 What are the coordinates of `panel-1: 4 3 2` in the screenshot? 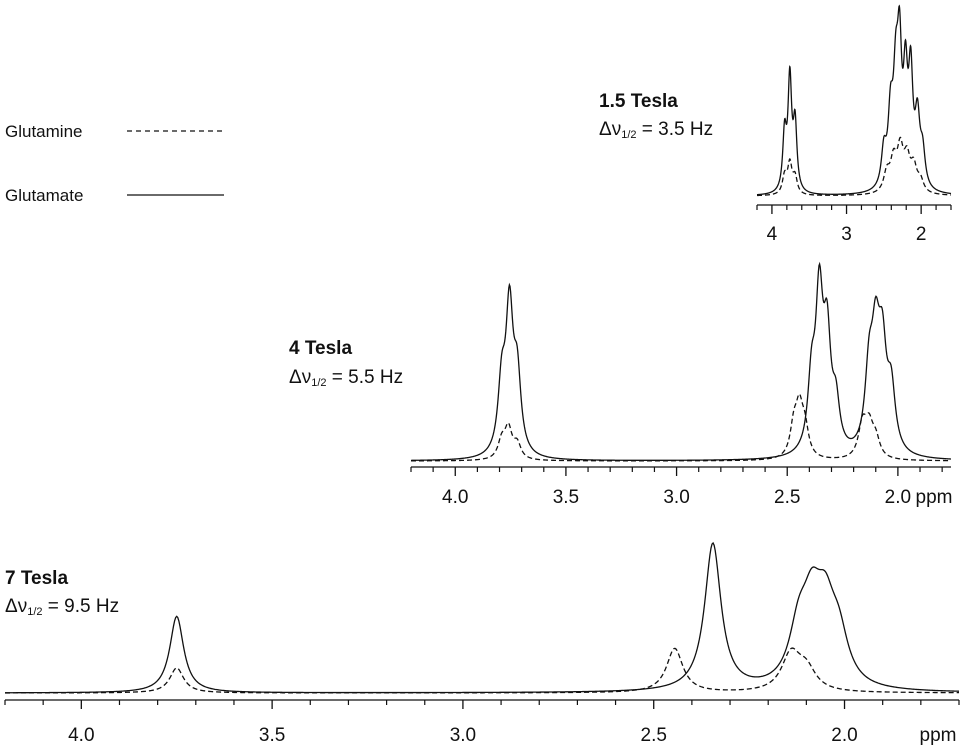 It's located at (854, 124).